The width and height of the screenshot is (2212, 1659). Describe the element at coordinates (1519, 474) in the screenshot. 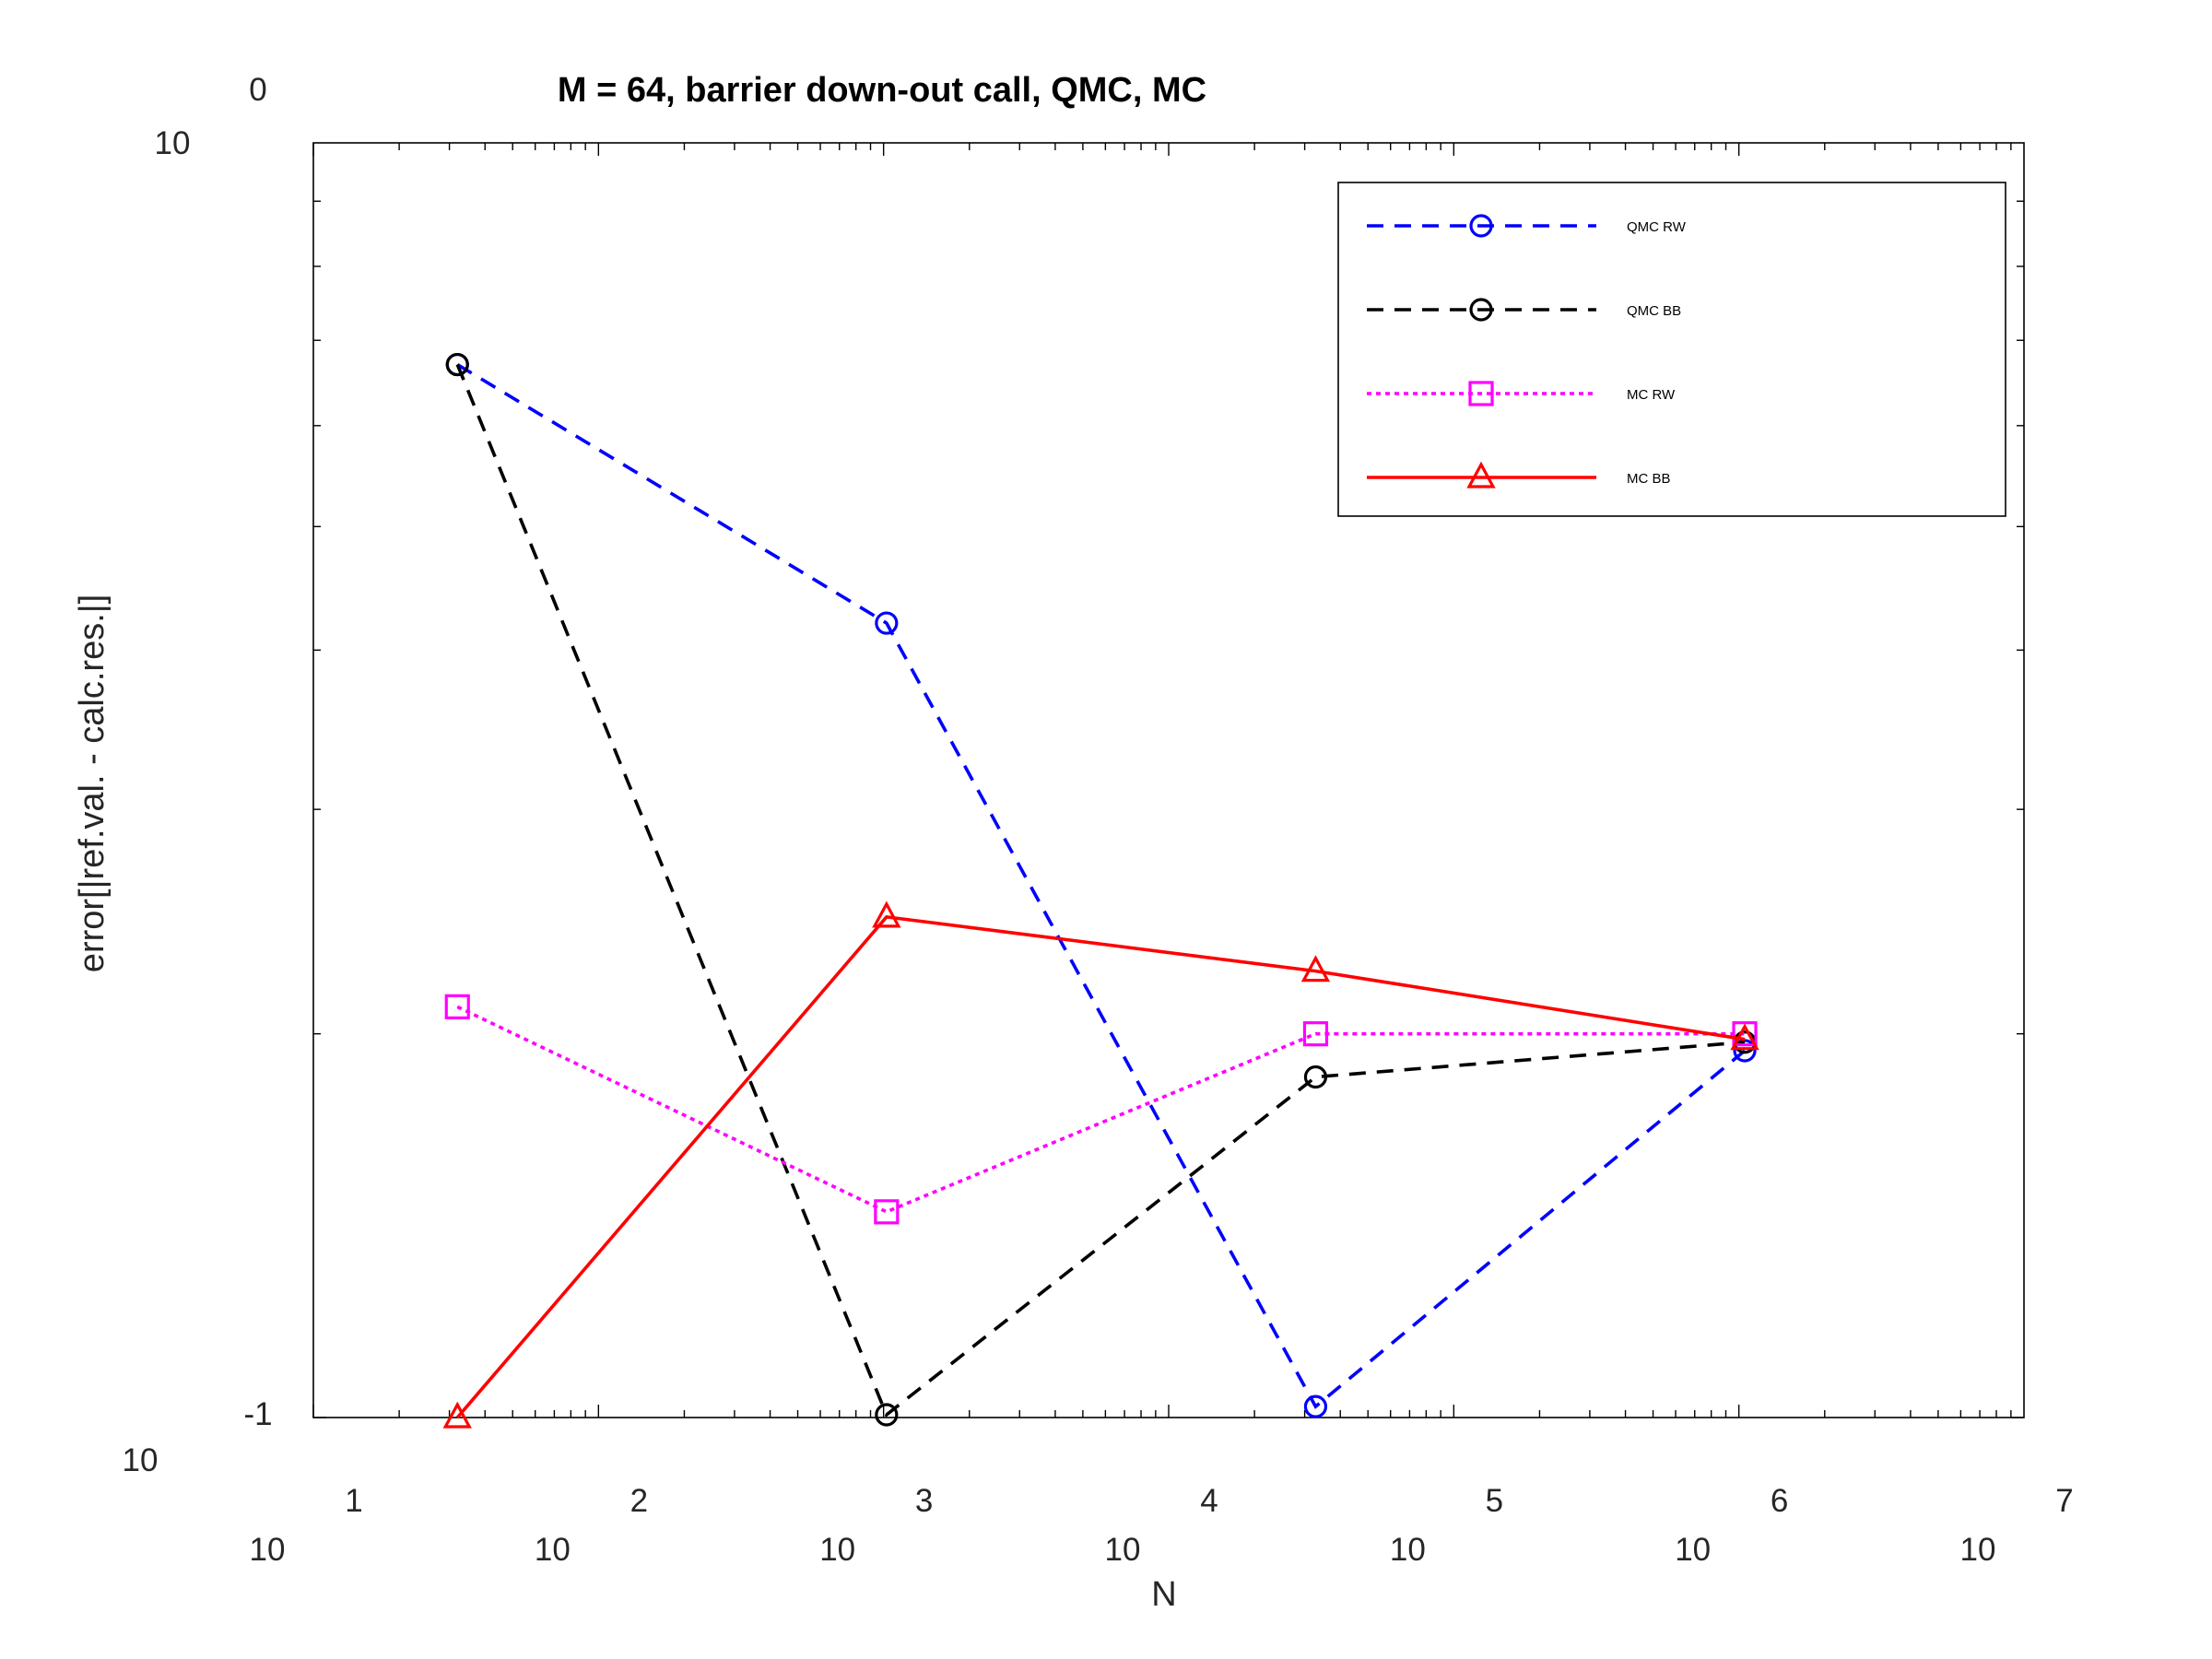

I see `legend-entry: MC BB` at that location.